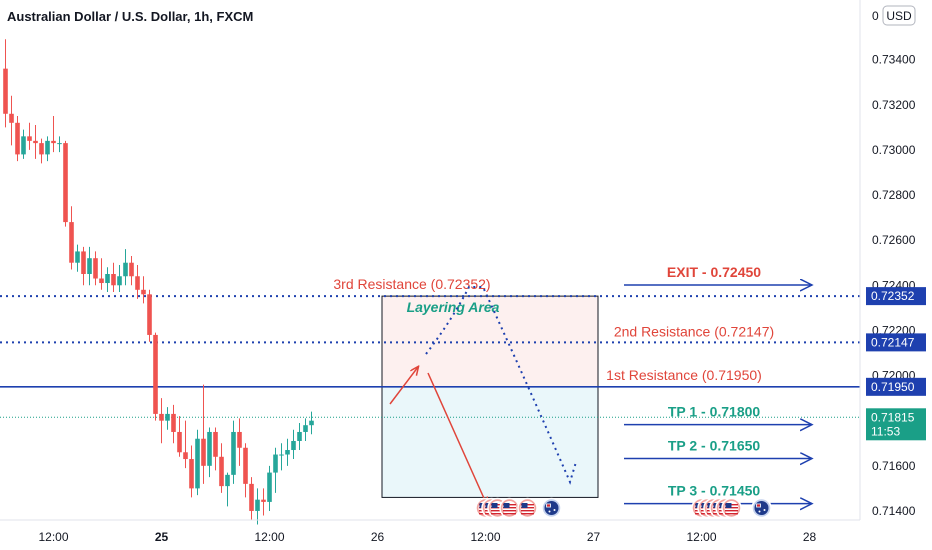 Image resolution: width=932 pixels, height=550 pixels. Describe the element at coordinates (594, 537) in the screenshot. I see `x-tick-label: 27` at that location.